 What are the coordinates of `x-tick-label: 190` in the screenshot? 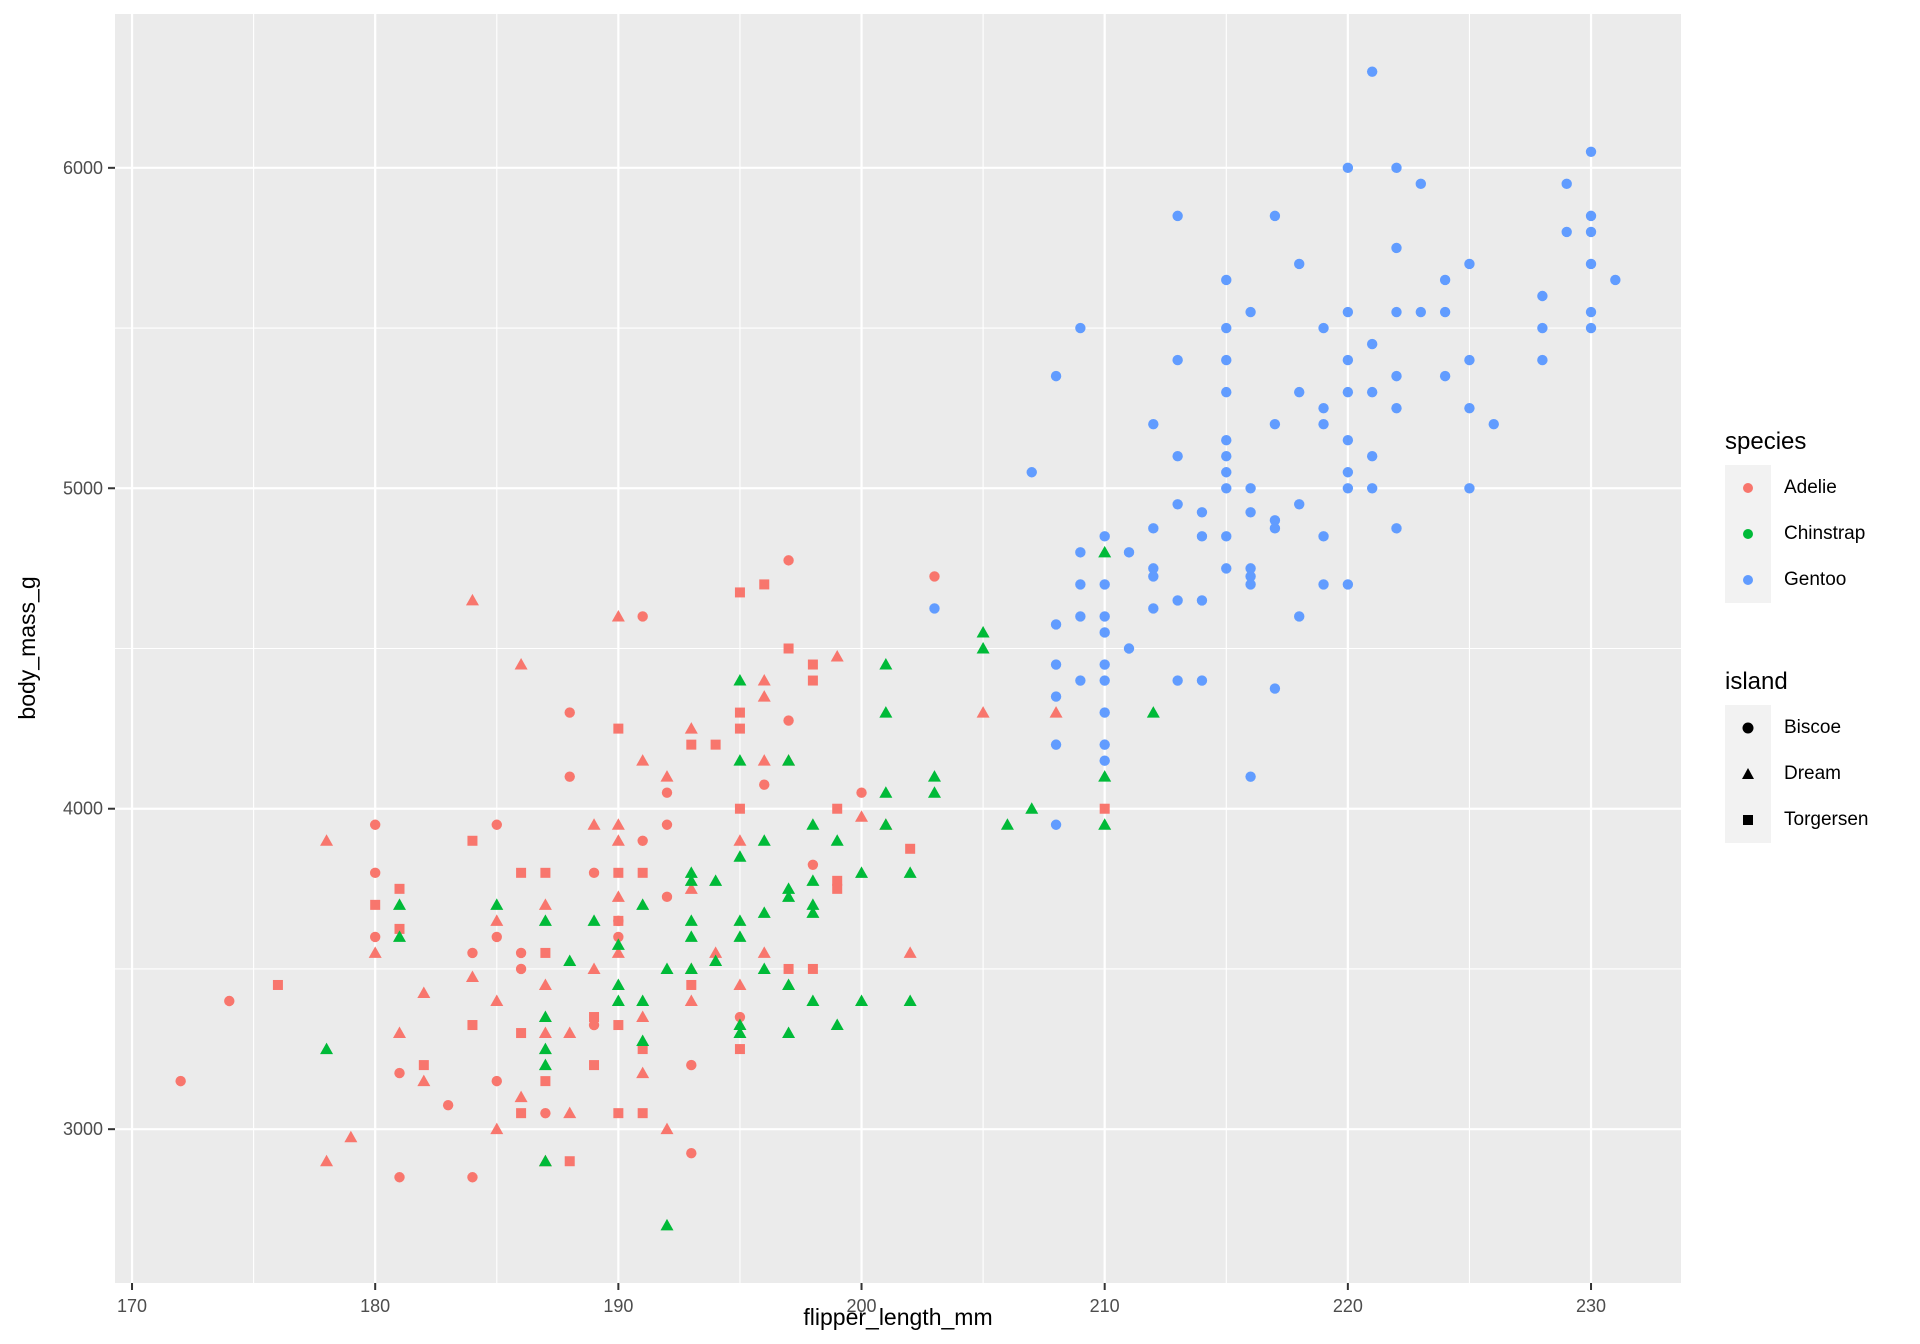 It's located at (618, 1306).